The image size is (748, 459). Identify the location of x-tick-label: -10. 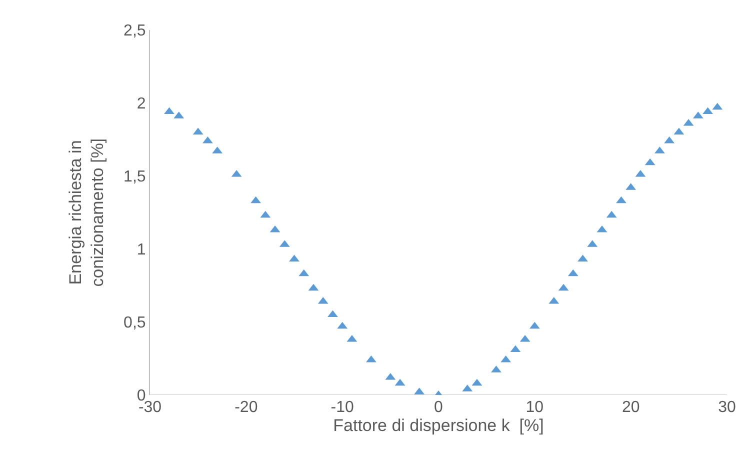
(342, 407).